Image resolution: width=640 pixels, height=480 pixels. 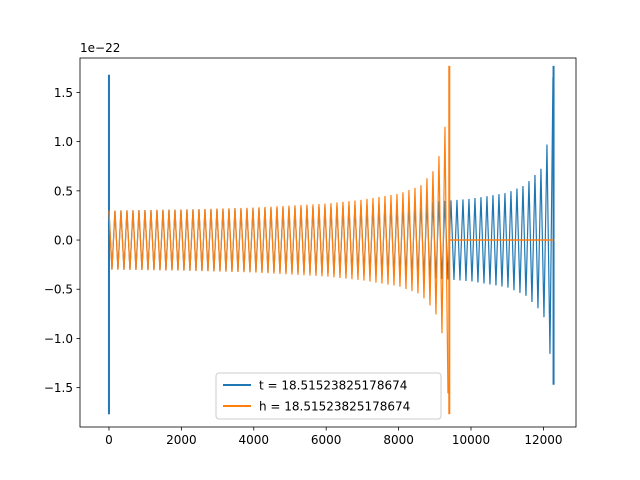 What do you see at coordinates (63, 142) in the screenshot?
I see `y-tick-label: 1.0` at bounding box center [63, 142].